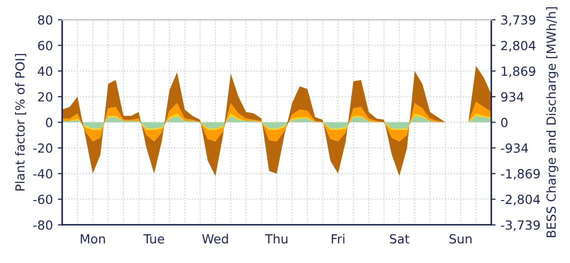  Describe the element at coordinates (45, 20) in the screenshot. I see `y-tick-label: 80` at that location.